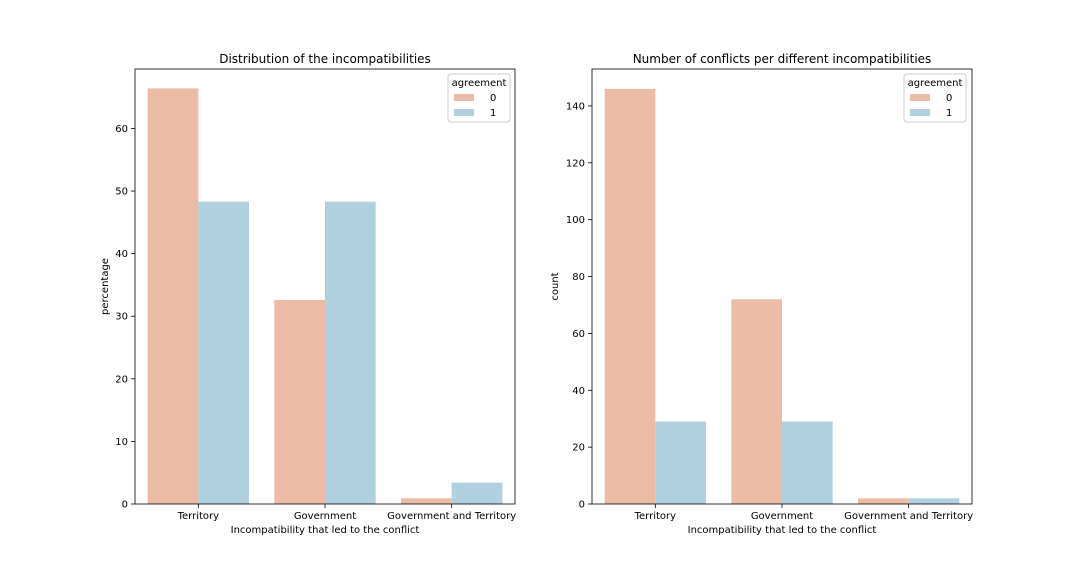  What do you see at coordinates (121, 192) in the screenshot?
I see `y-tick-label: 50` at bounding box center [121, 192].